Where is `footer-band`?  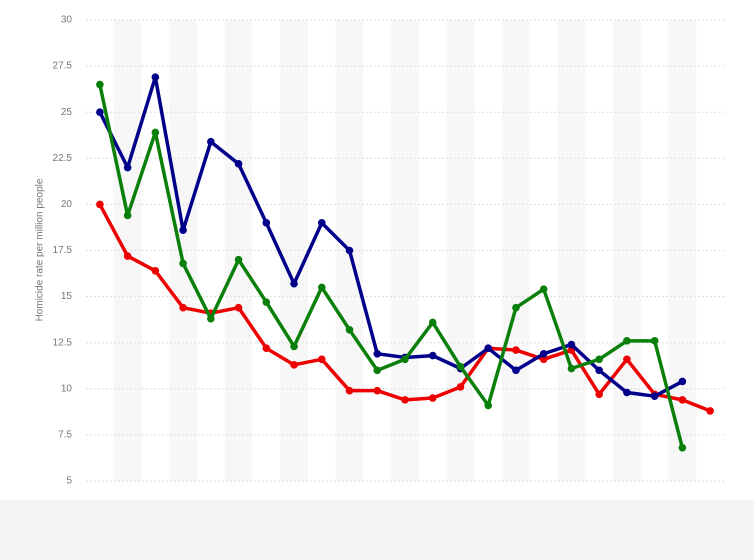 footer-band is located at coordinates (377, 530).